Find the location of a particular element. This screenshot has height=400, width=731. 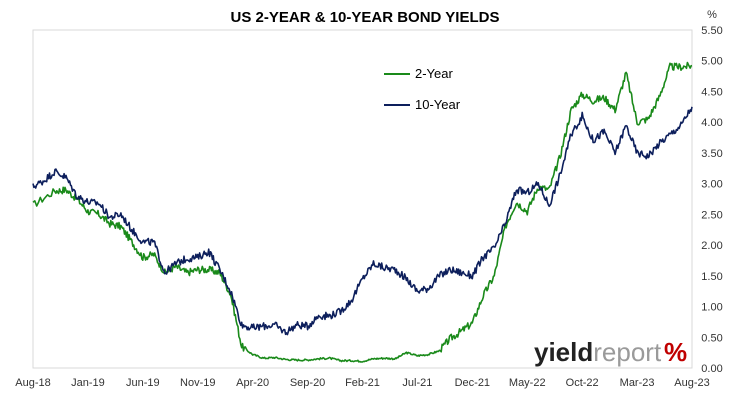

y-tick-label: 3.50 is located at coordinates (711, 154).